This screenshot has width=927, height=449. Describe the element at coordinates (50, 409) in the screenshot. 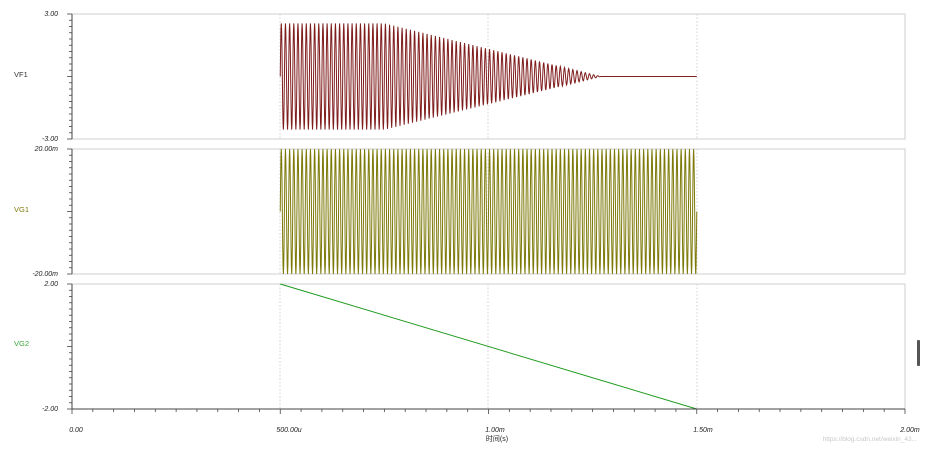

I see `panel-vg2-ytick-bottom: -2.00` at that location.